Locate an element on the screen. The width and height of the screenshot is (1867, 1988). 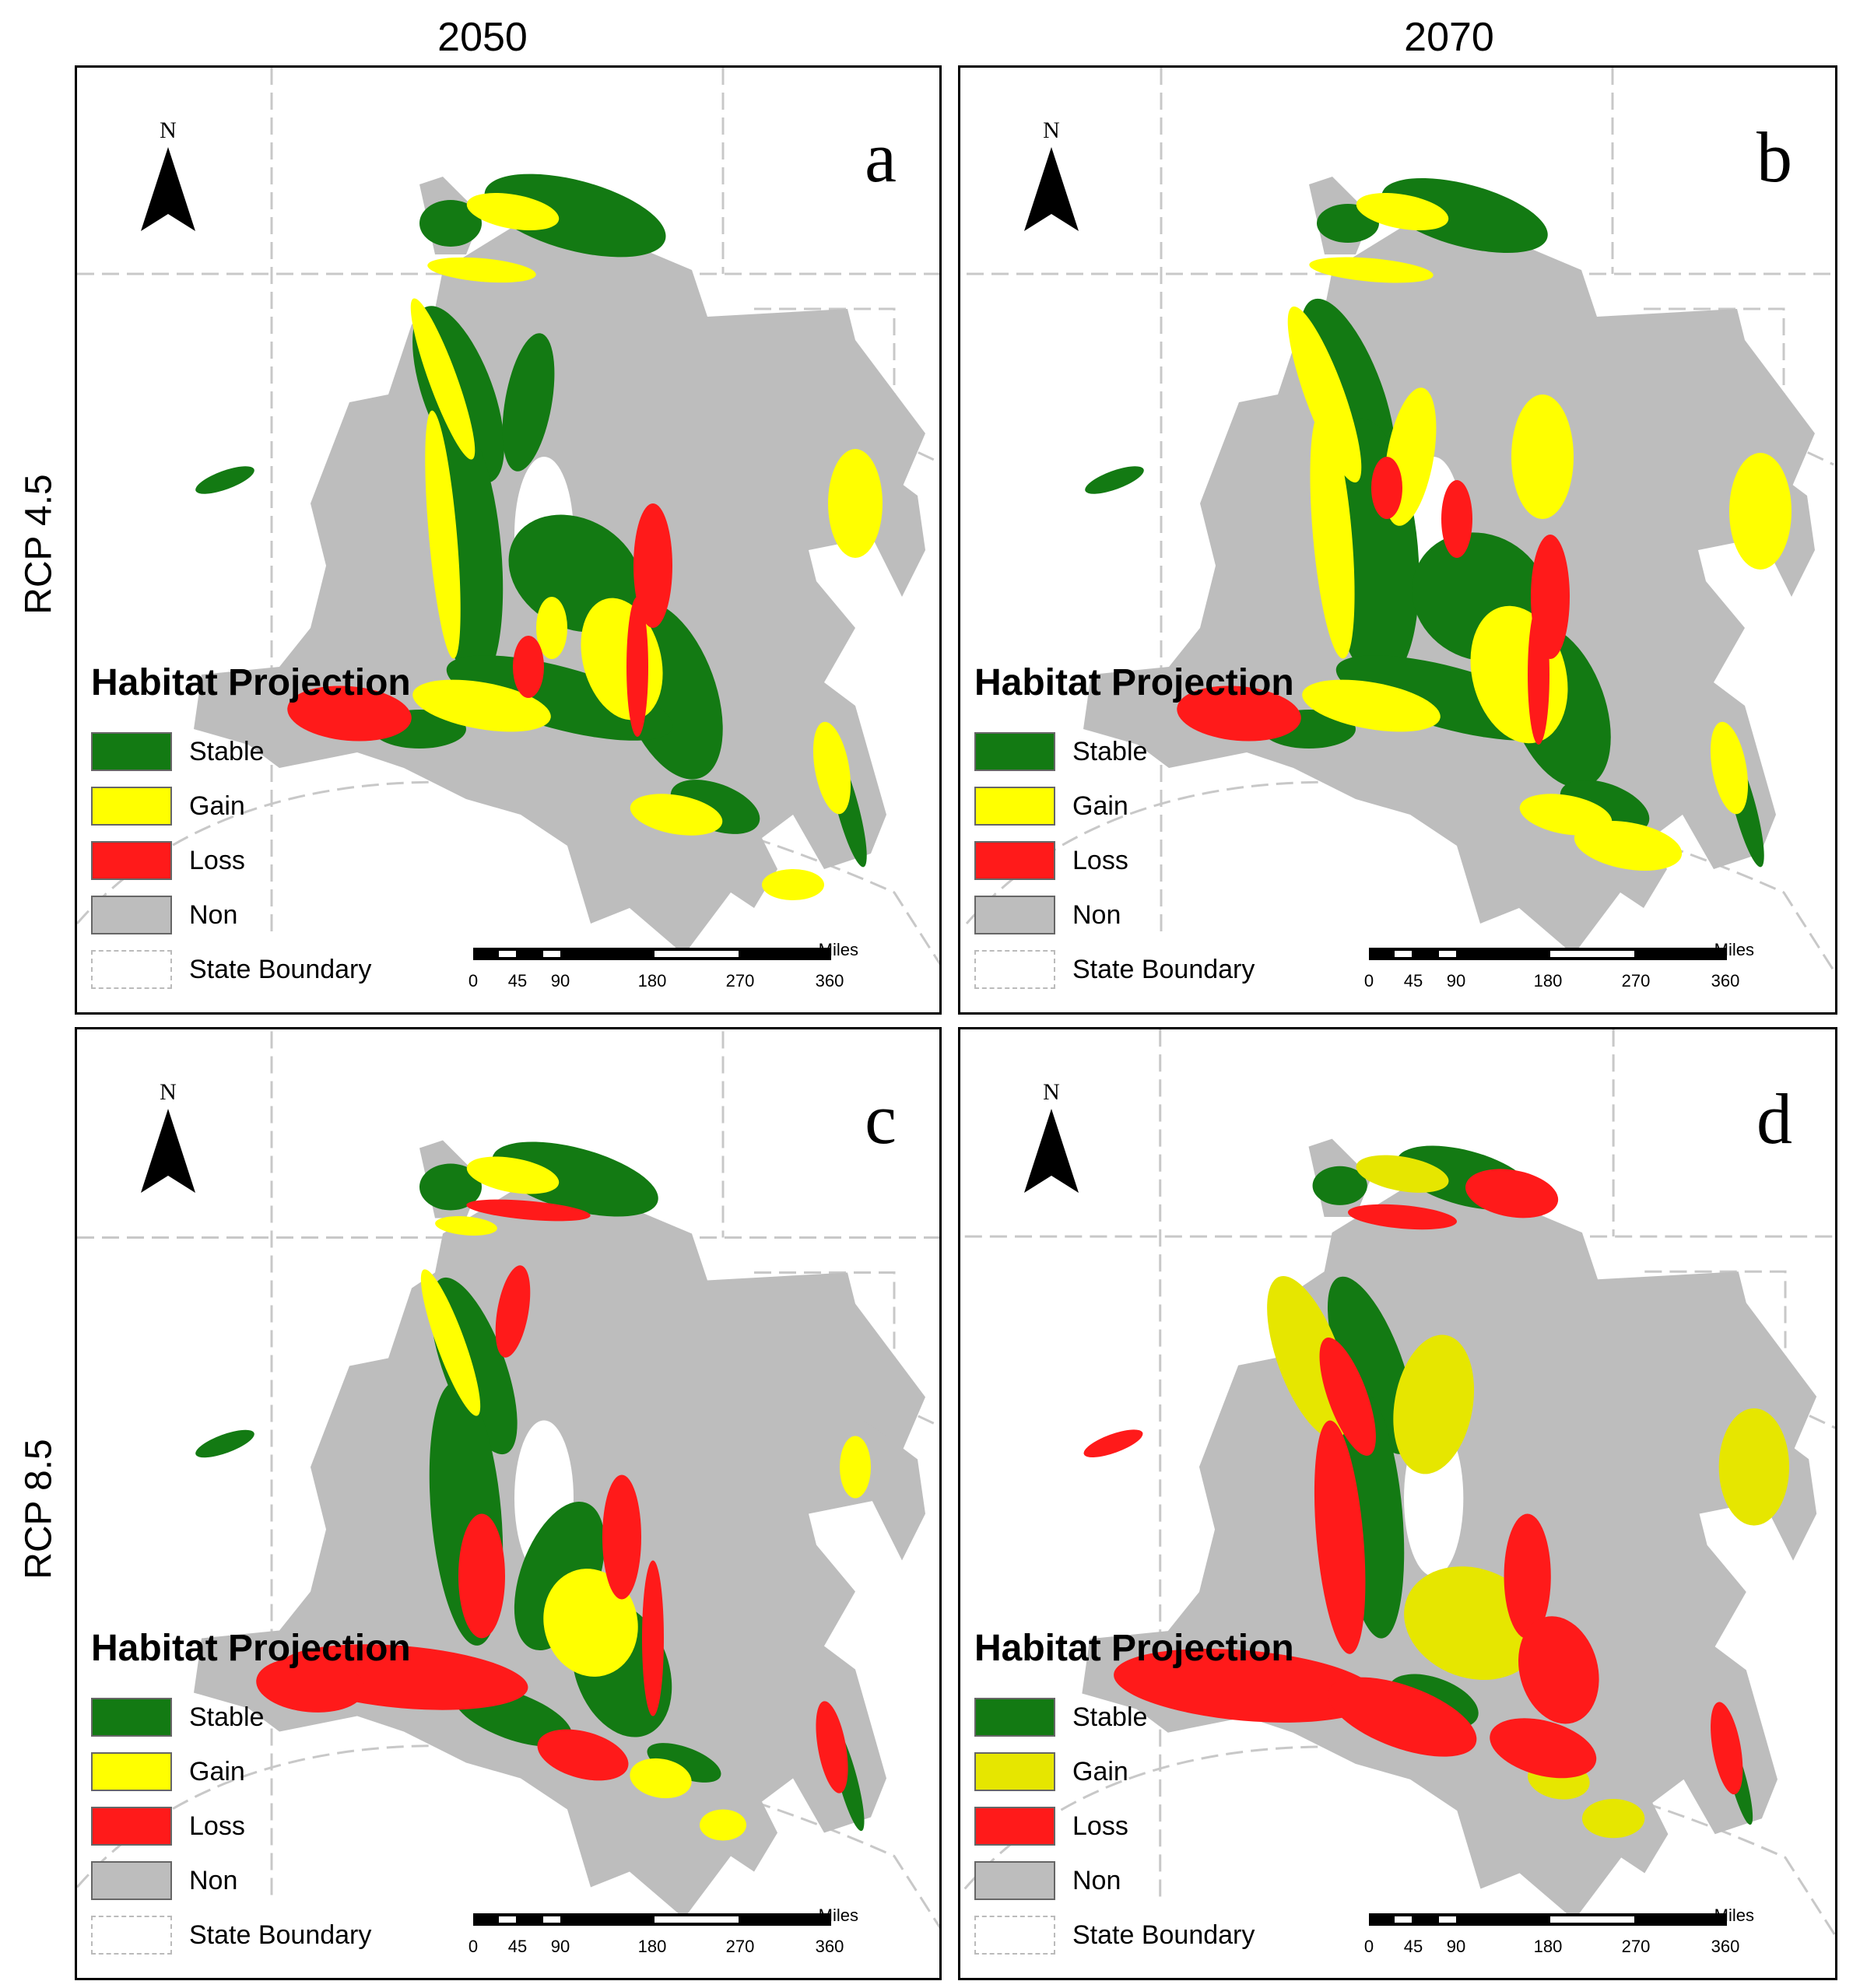
scale-labels: 0 45 90 180 270 360 is located at coordinates (1552, 1948).